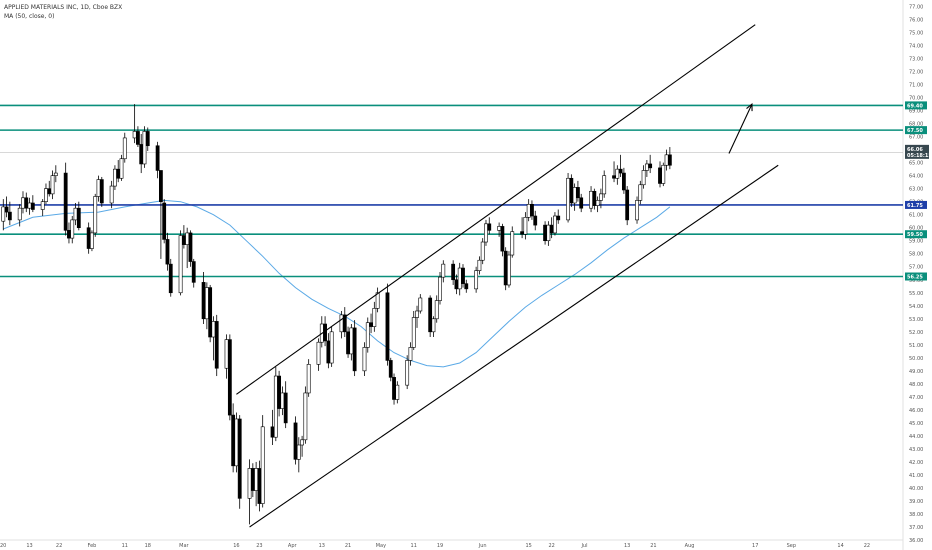  I want to click on price-tick-label: 76.00, so click(916, 21).